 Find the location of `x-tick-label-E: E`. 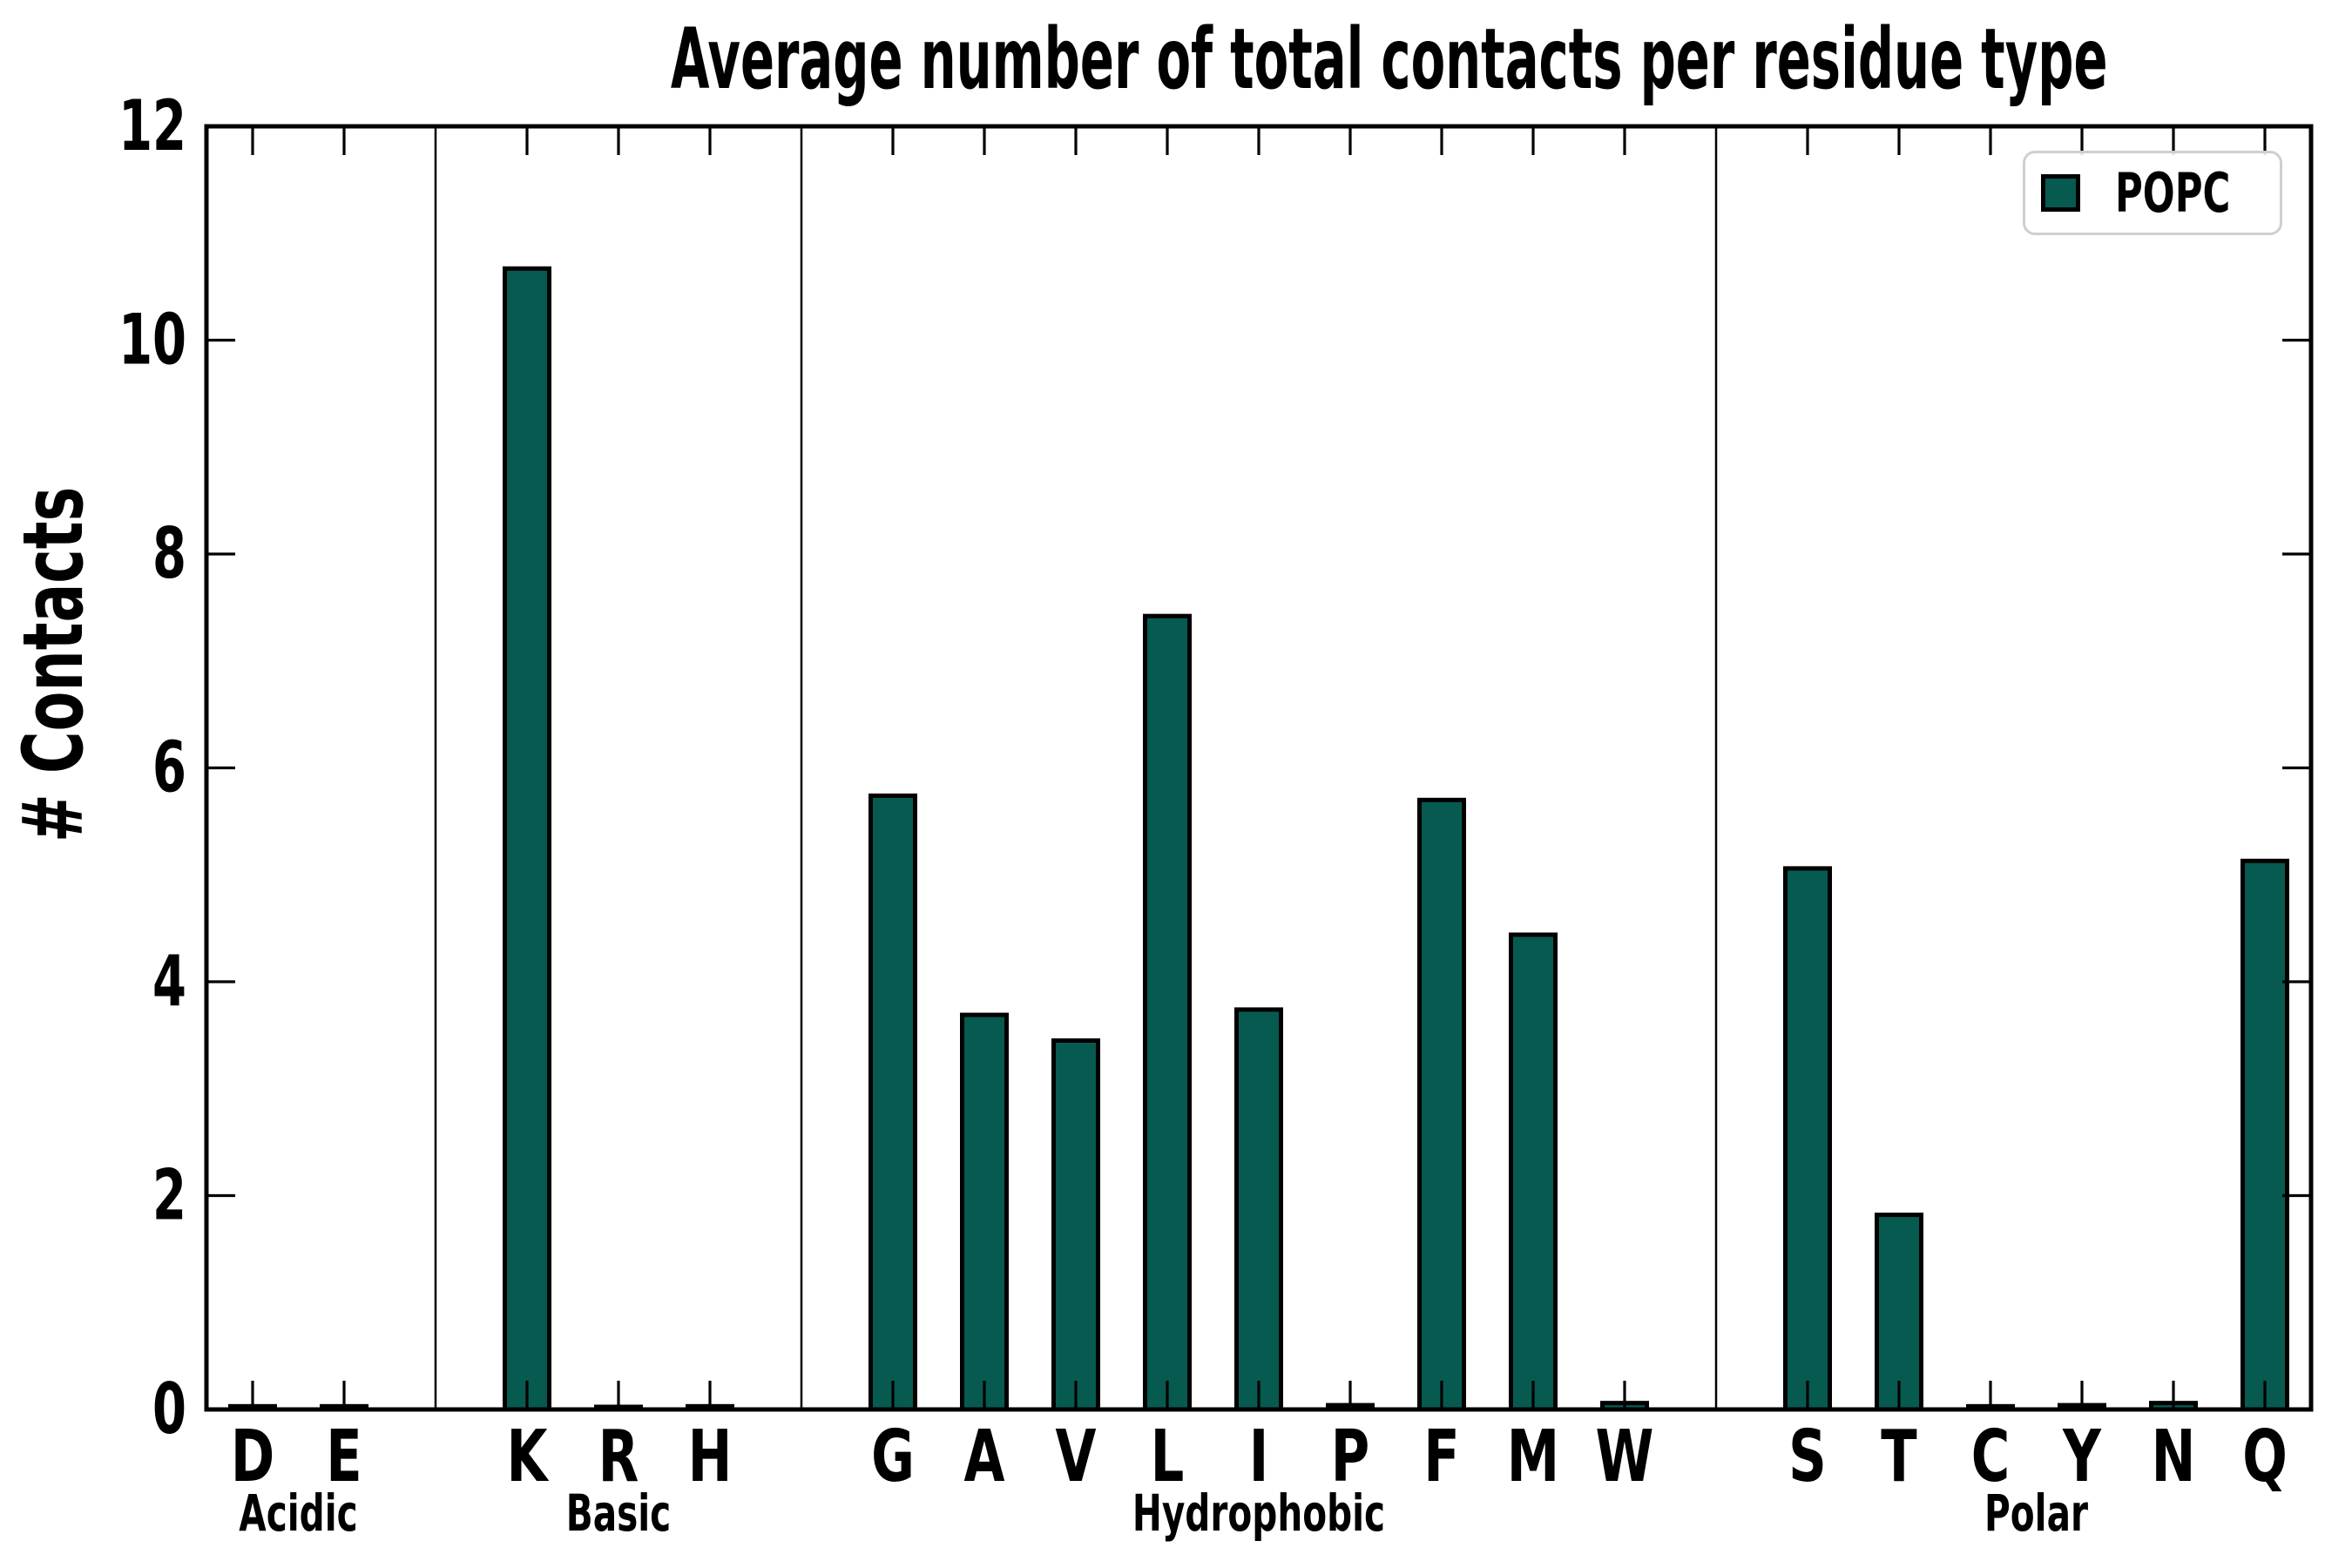

x-tick-label-E: E is located at coordinates (344, 1457).